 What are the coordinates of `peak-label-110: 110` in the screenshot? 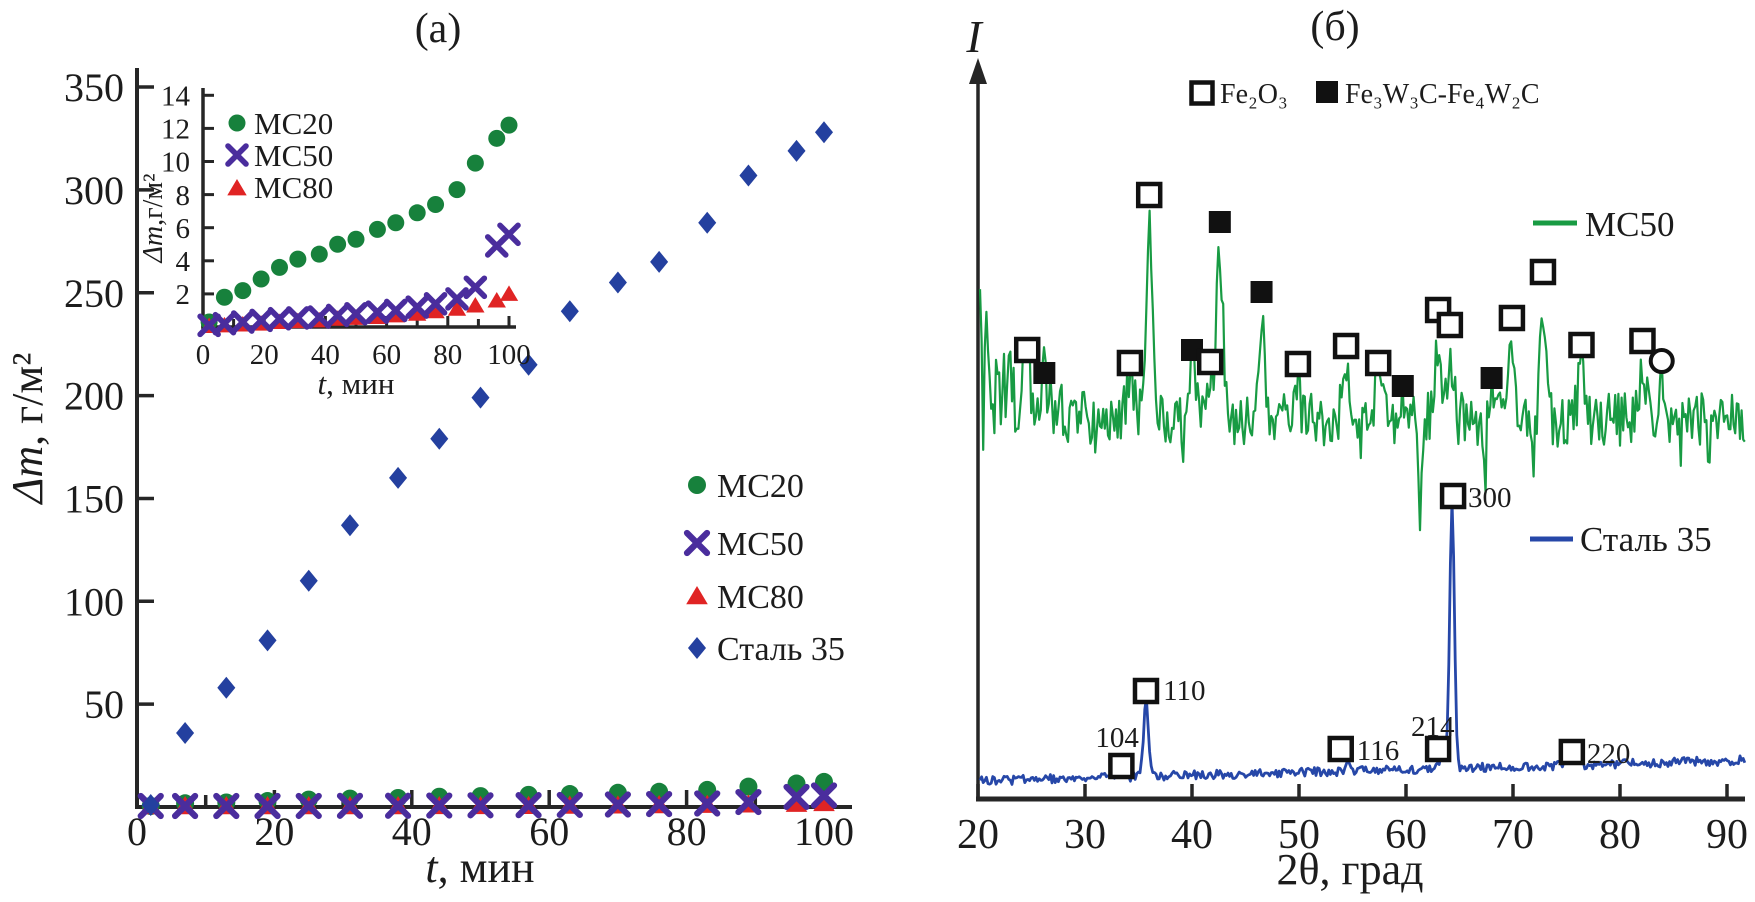 It's located at (1184, 691).